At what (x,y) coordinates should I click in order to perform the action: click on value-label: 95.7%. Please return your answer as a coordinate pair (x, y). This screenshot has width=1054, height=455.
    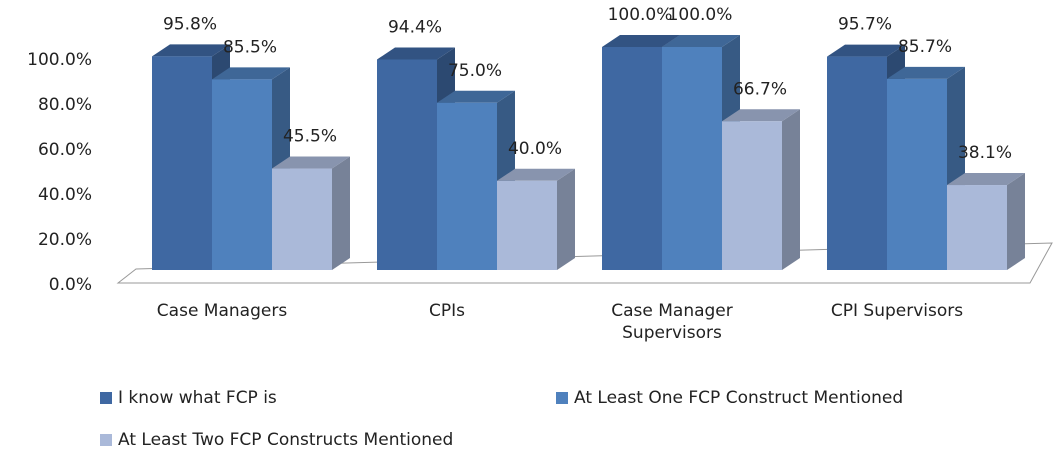
    Looking at the image, I should click on (865, 25).